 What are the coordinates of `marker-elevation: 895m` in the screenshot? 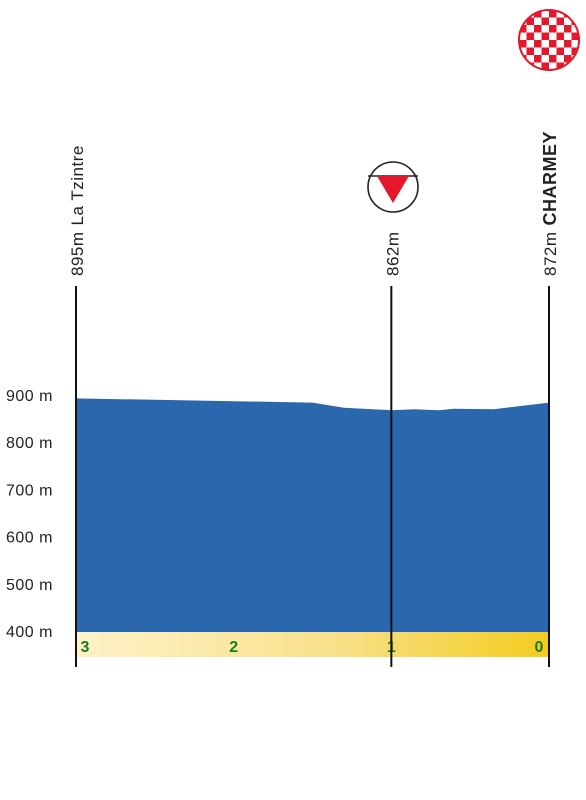 It's located at (77, 253).